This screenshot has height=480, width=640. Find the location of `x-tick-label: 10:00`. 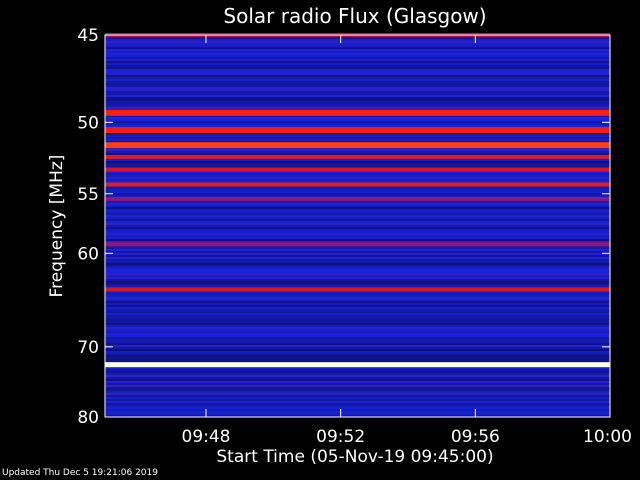

x-tick-label: 10:00 is located at coordinates (607, 437).